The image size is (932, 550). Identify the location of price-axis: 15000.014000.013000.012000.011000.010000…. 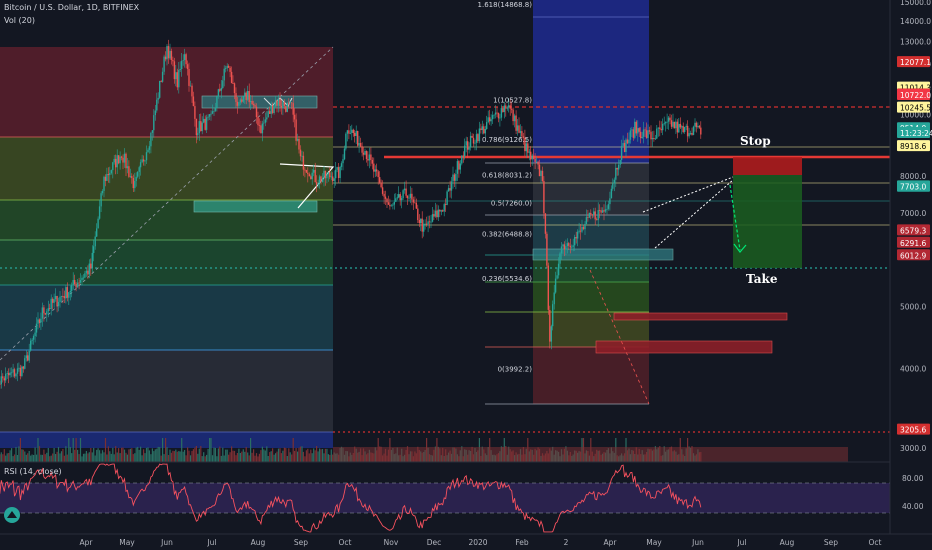
(910, 231).